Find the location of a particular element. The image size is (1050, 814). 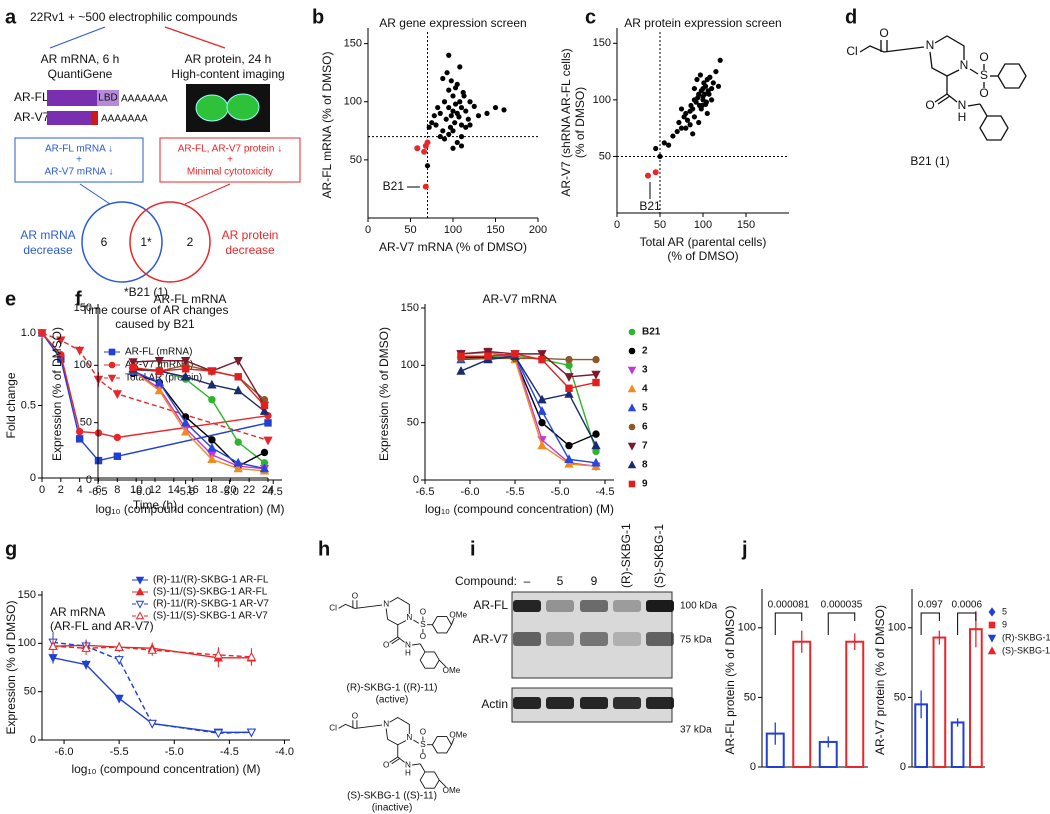

size-marker: 75 kDa is located at coordinates (696, 640).